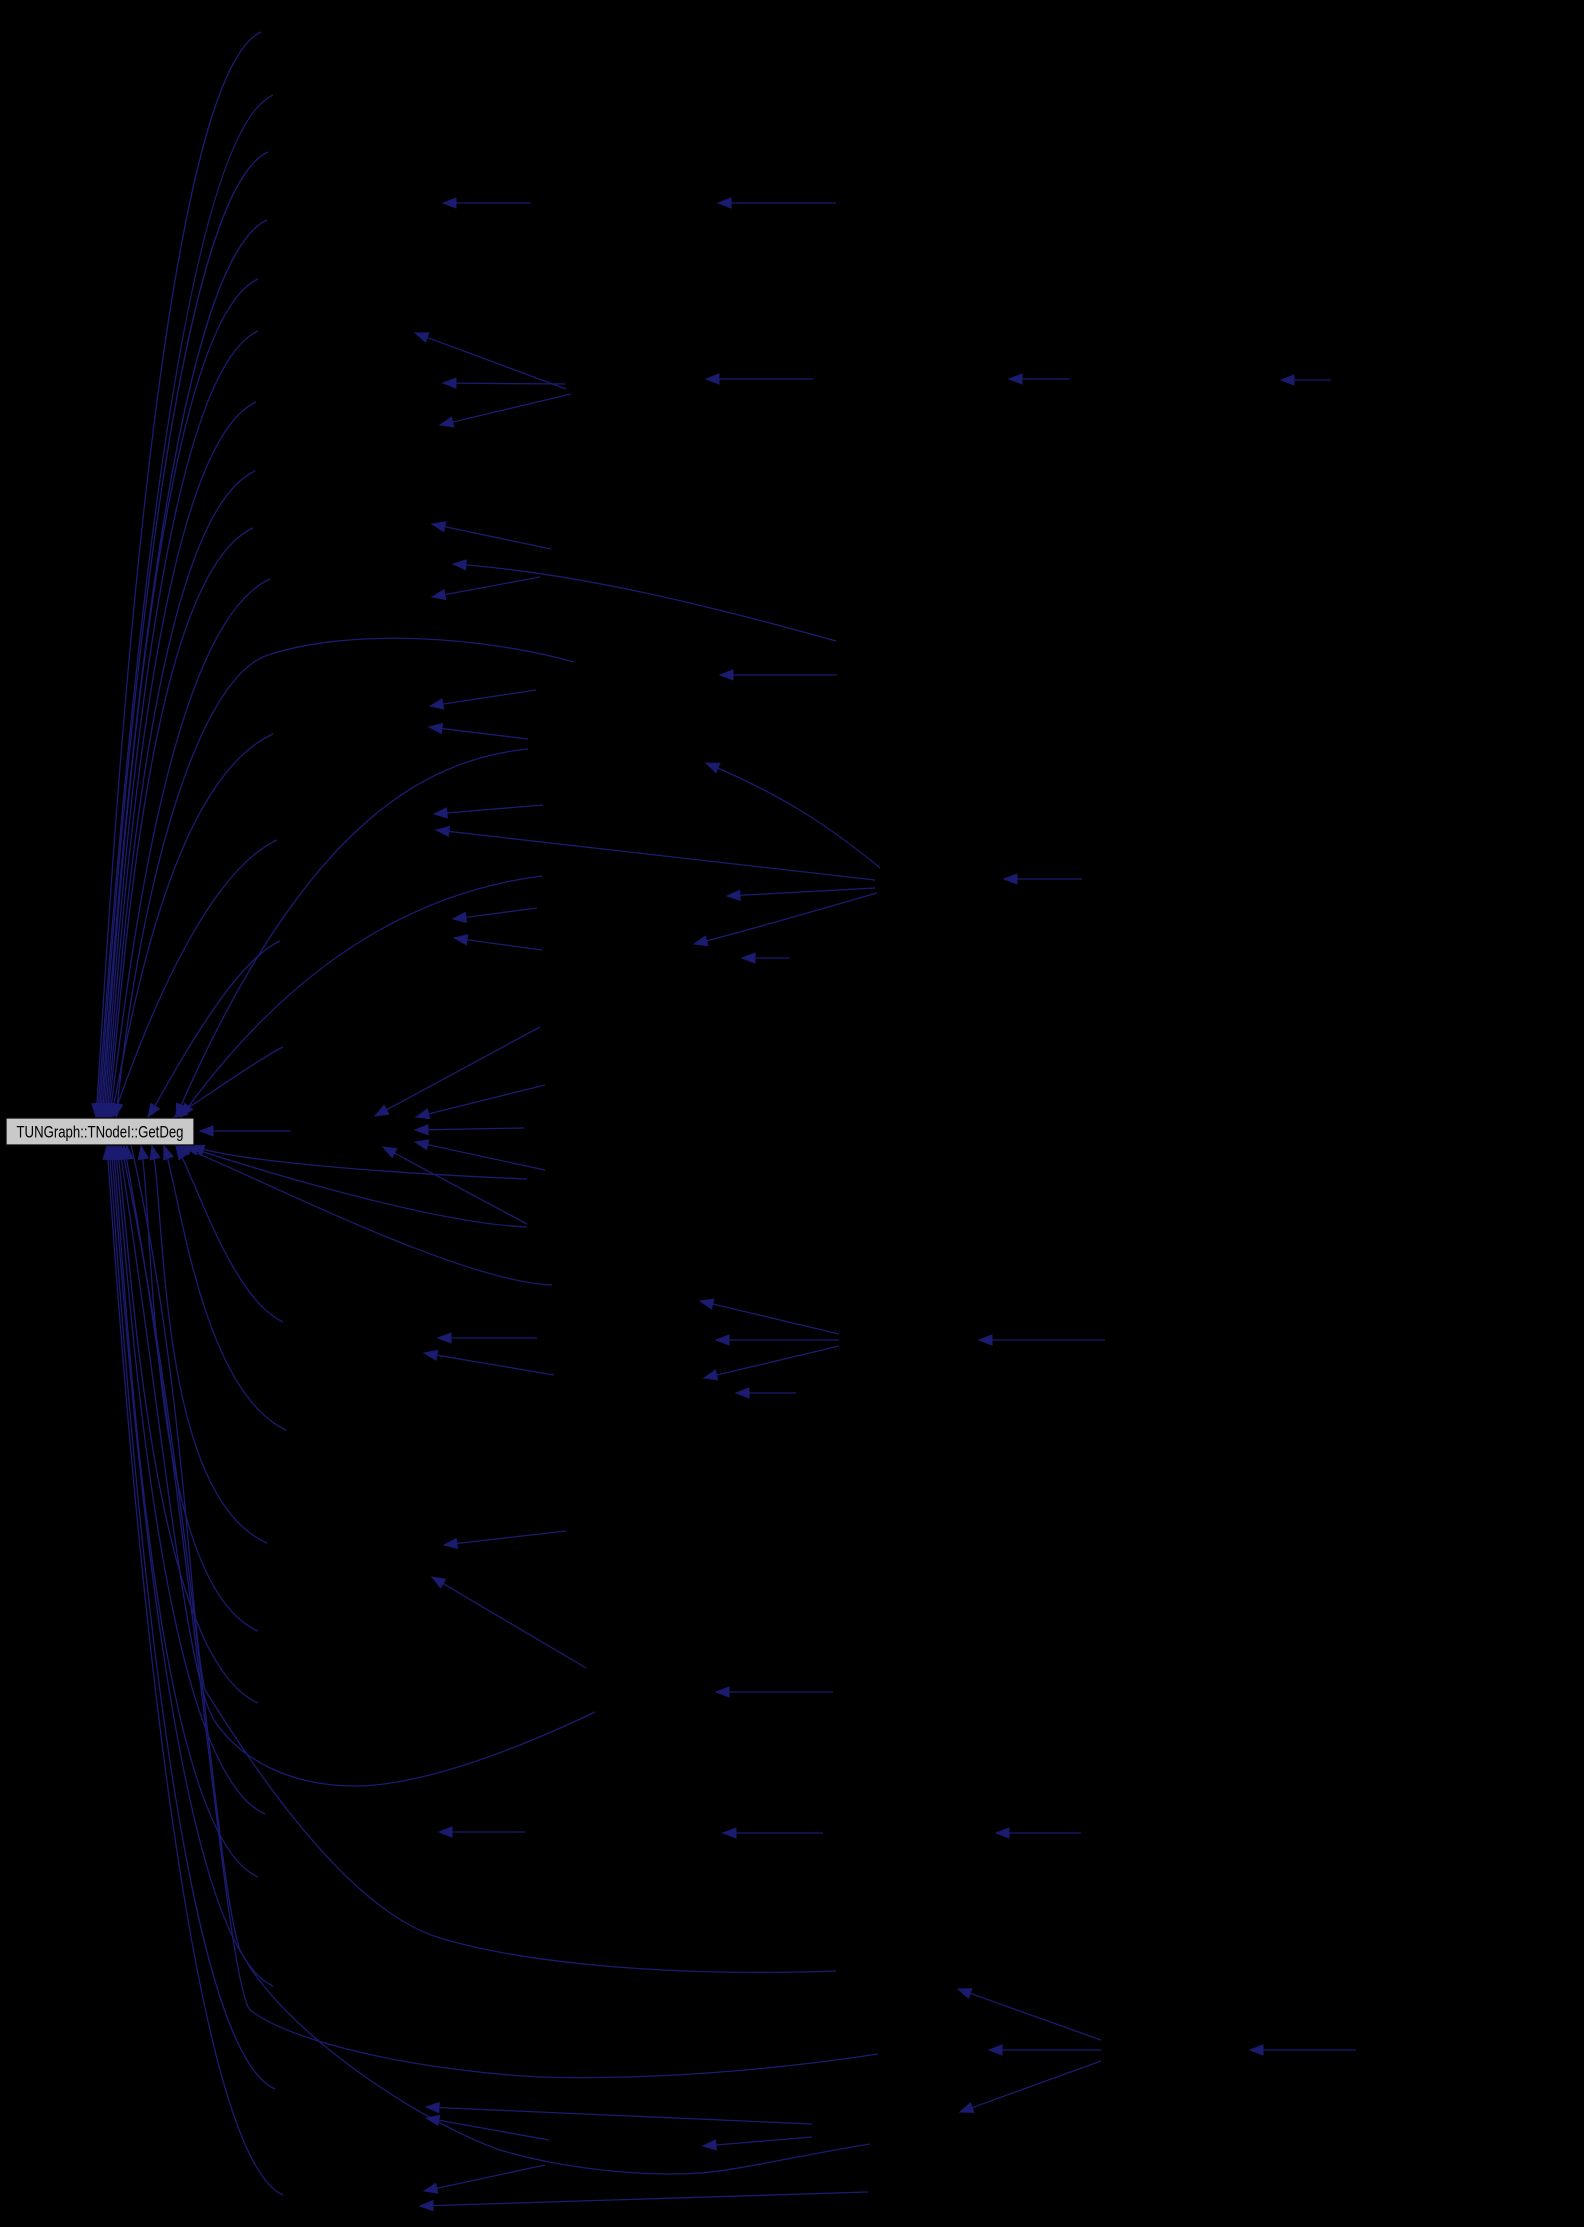 The image size is (1584, 2227). I want to click on svg-text: TUNGraph::TNodeI::GetDeg, so click(100, 1133).